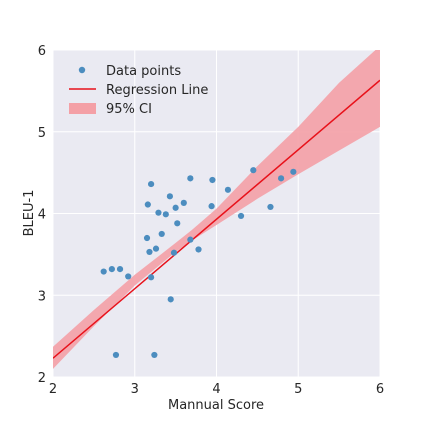 Image resolution: width=423 pixels, height=423 pixels. I want to click on x-tick-label: 5, so click(298, 389).